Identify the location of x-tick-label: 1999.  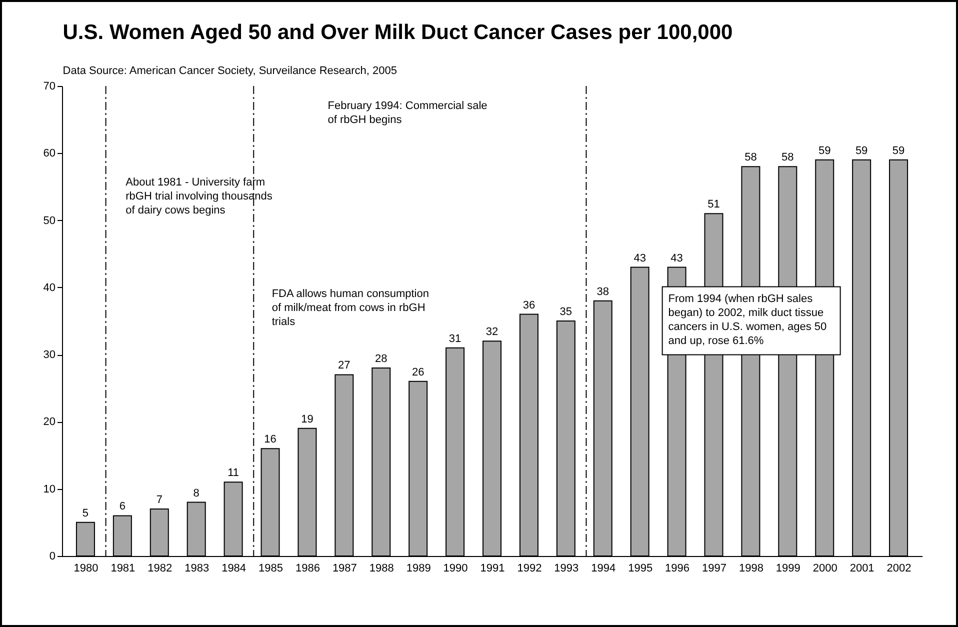
(788, 568).